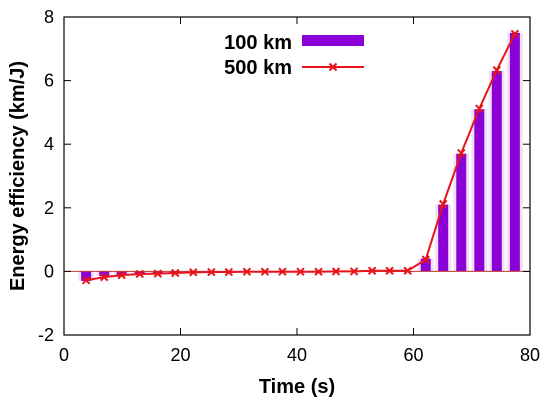  What do you see at coordinates (64, 355) in the screenshot?
I see `x-tick-label: 0` at bounding box center [64, 355].